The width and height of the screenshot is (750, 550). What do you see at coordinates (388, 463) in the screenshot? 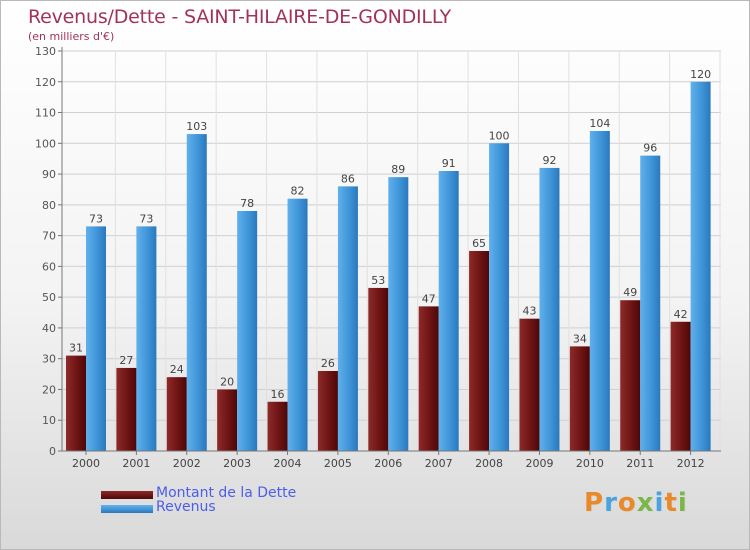
I see `x-tick-label: 2006` at bounding box center [388, 463].